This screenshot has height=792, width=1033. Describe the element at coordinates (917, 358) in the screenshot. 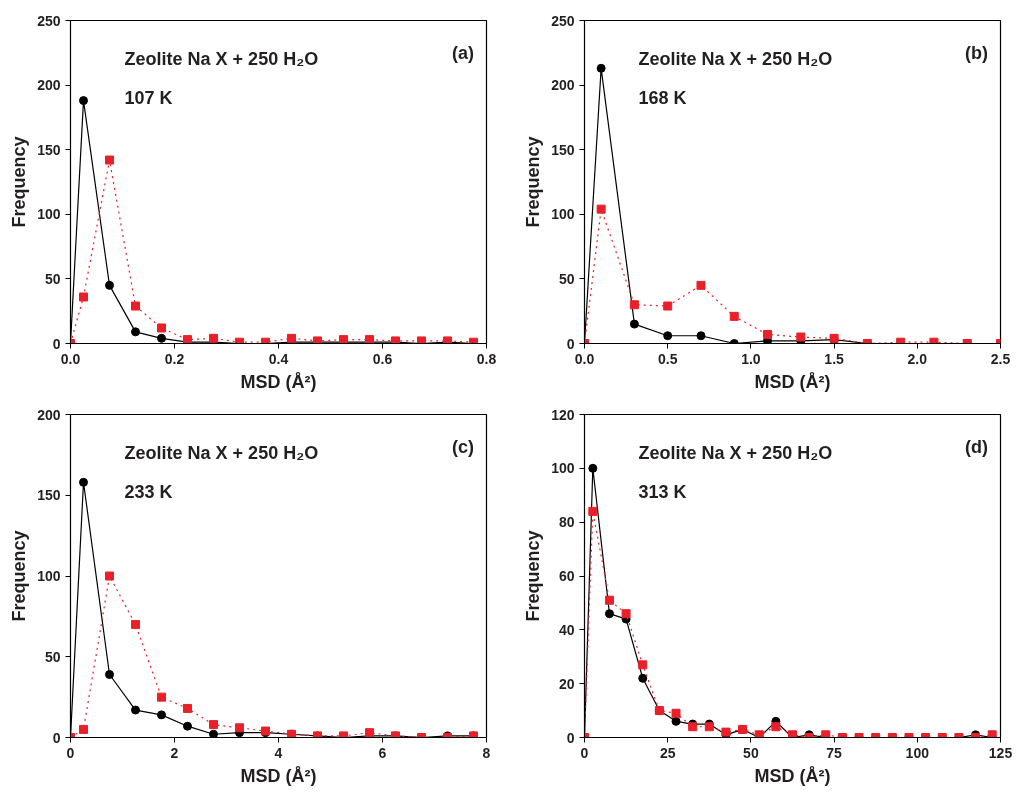

I see `x-tick-label: 2.0` at that location.